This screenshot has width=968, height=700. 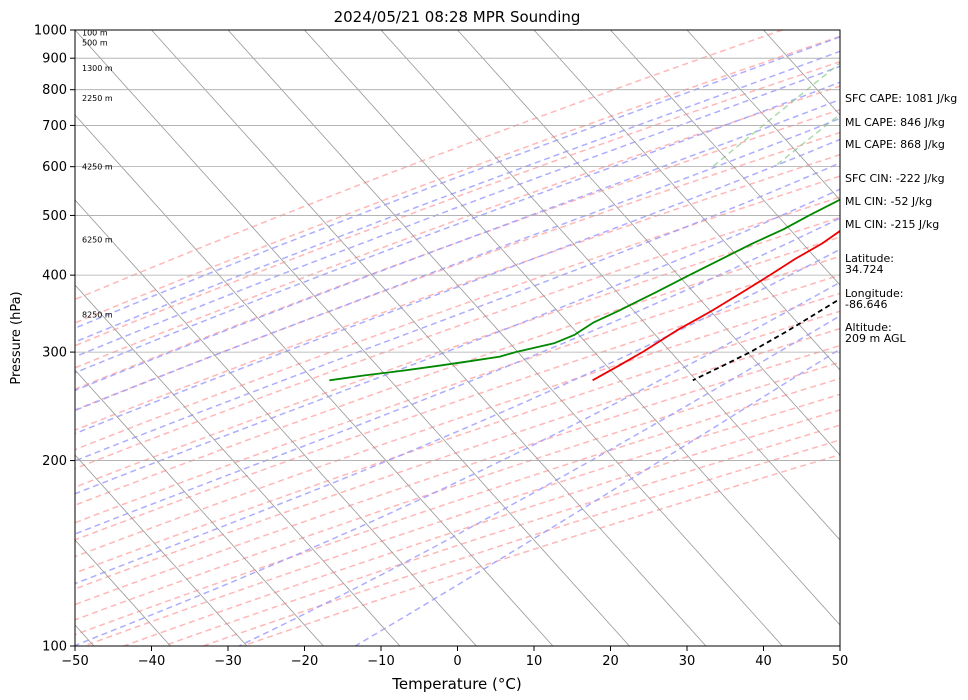 I want to click on y-tick-label: 200, so click(x=54, y=461).